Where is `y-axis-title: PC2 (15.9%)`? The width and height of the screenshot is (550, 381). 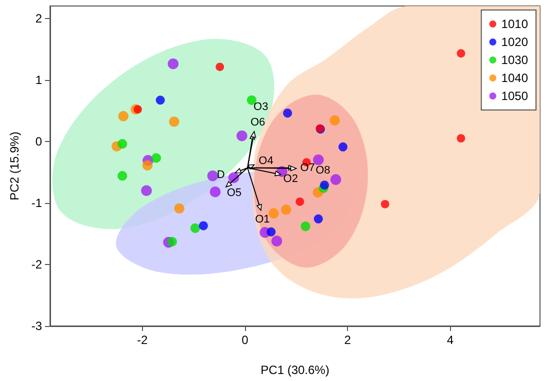
y-axis-title: PC2 (15.9%) is located at coordinates (14, 166).